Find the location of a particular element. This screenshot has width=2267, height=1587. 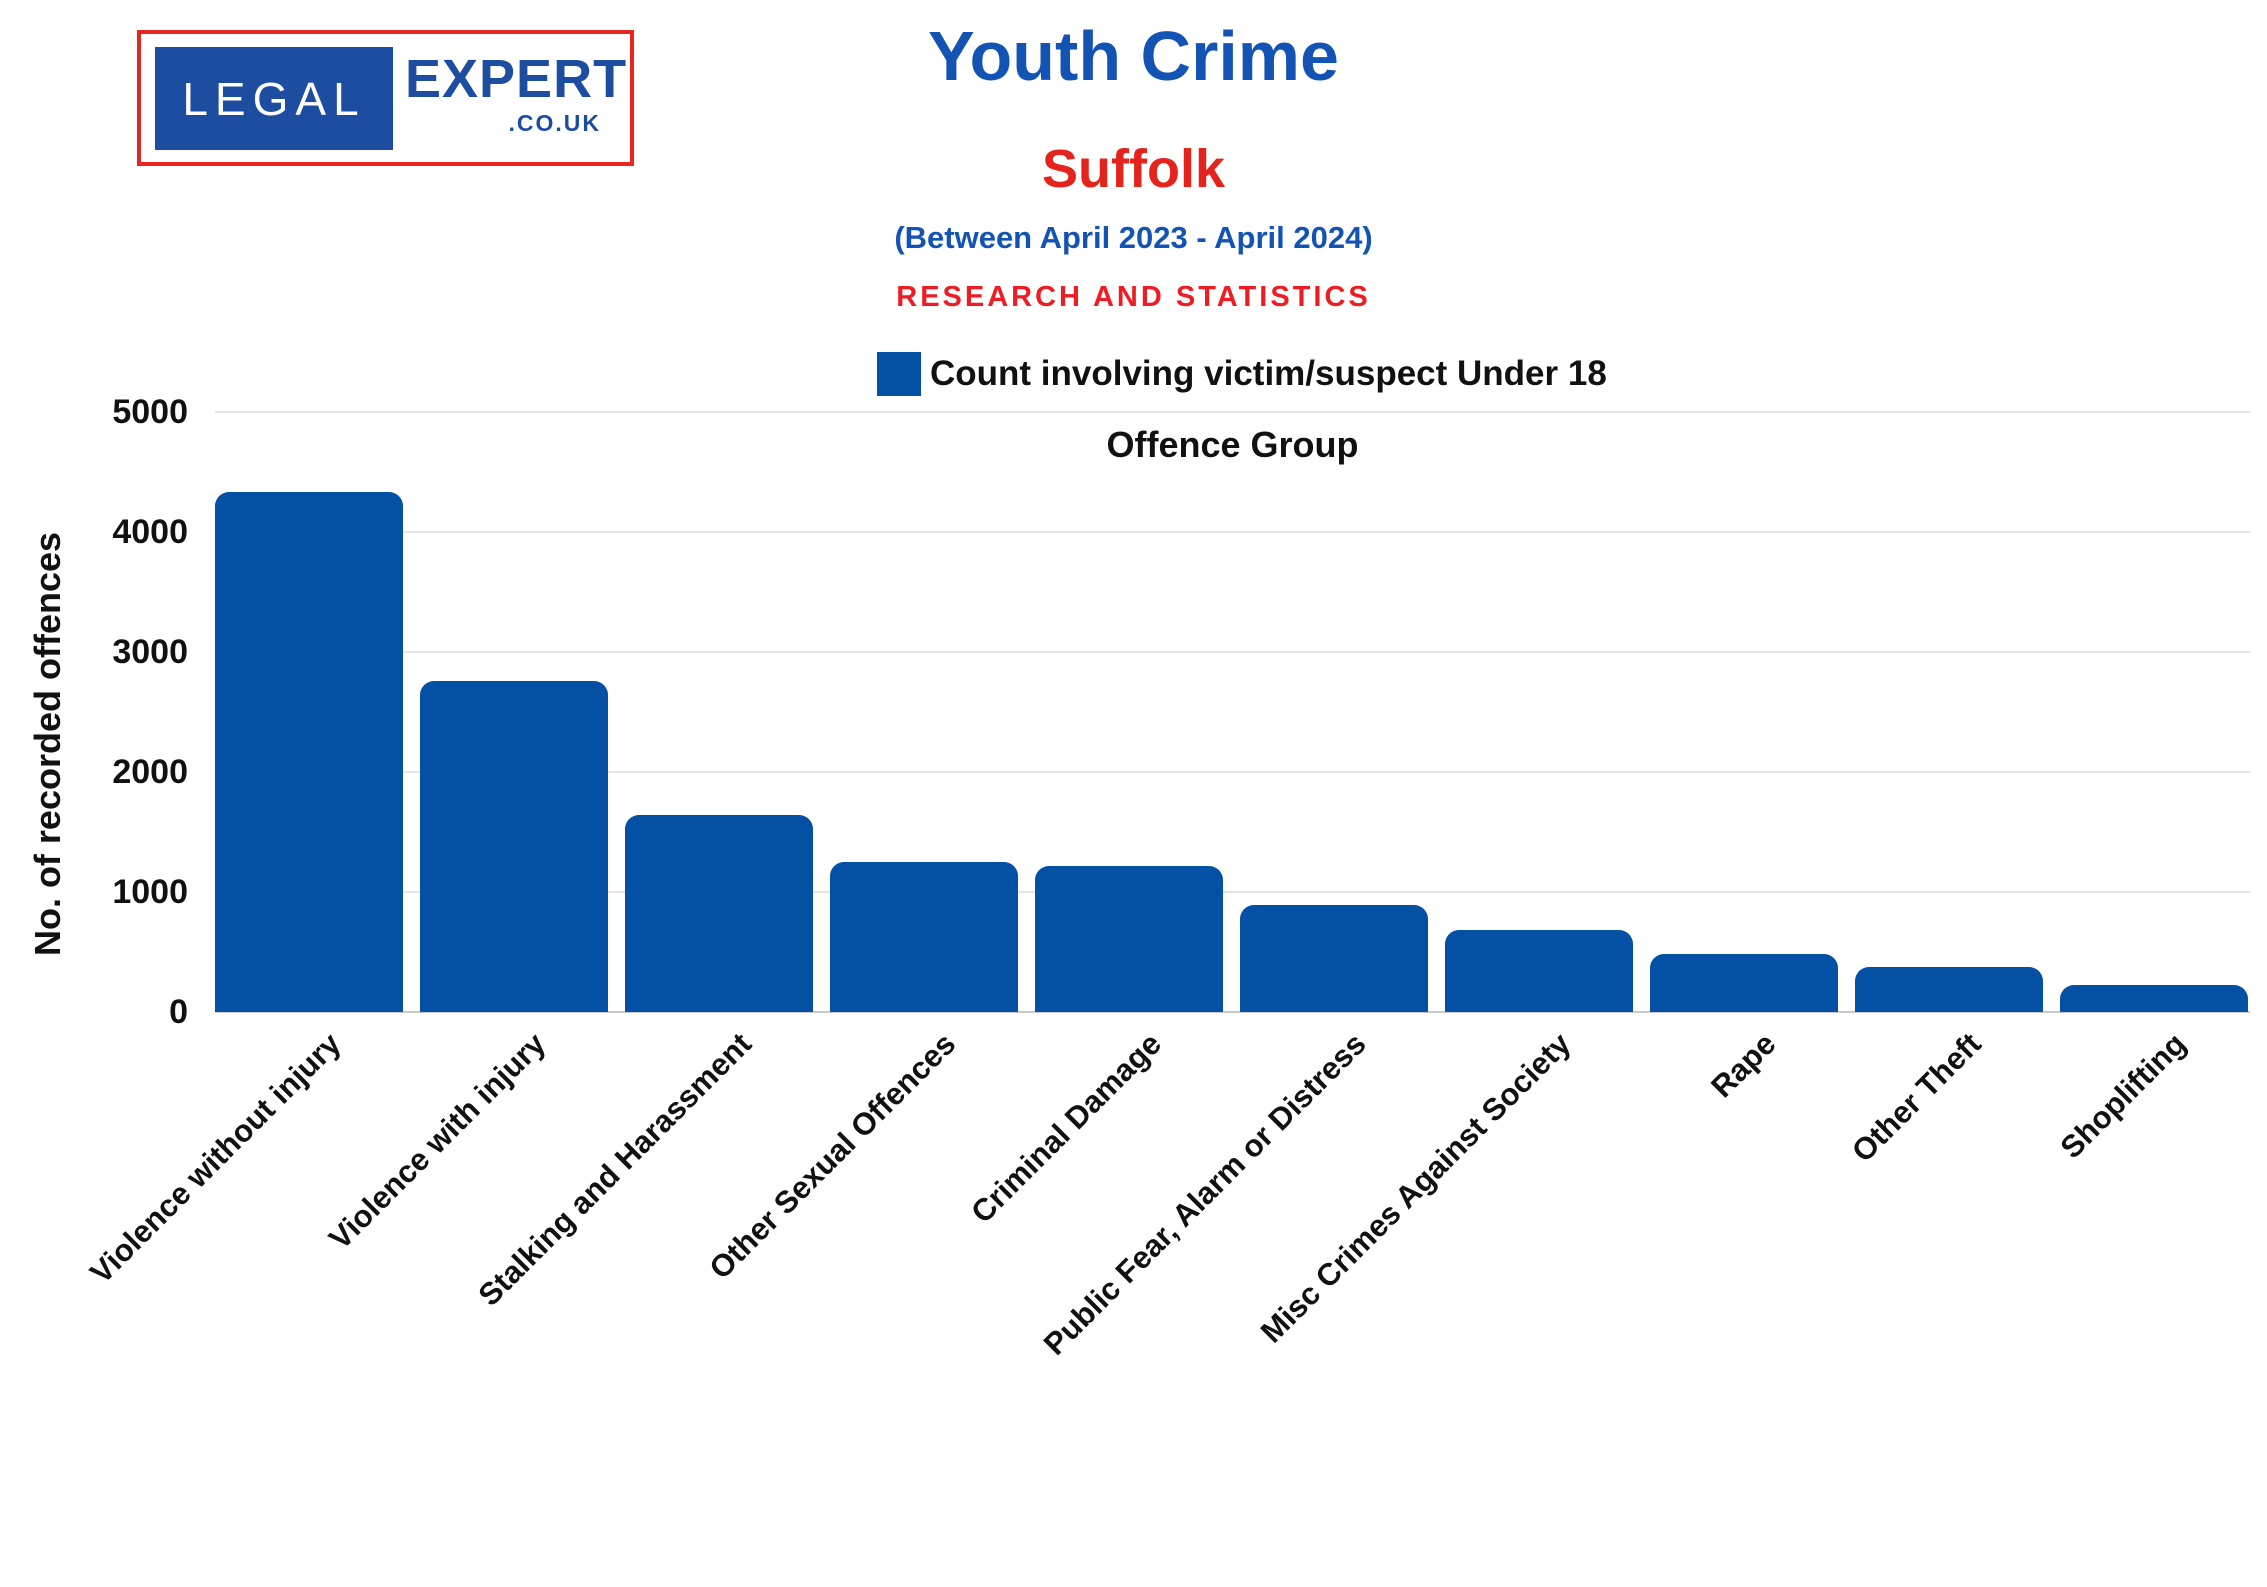

y-axis-title: No. of recorded offences is located at coordinates (47, 744).